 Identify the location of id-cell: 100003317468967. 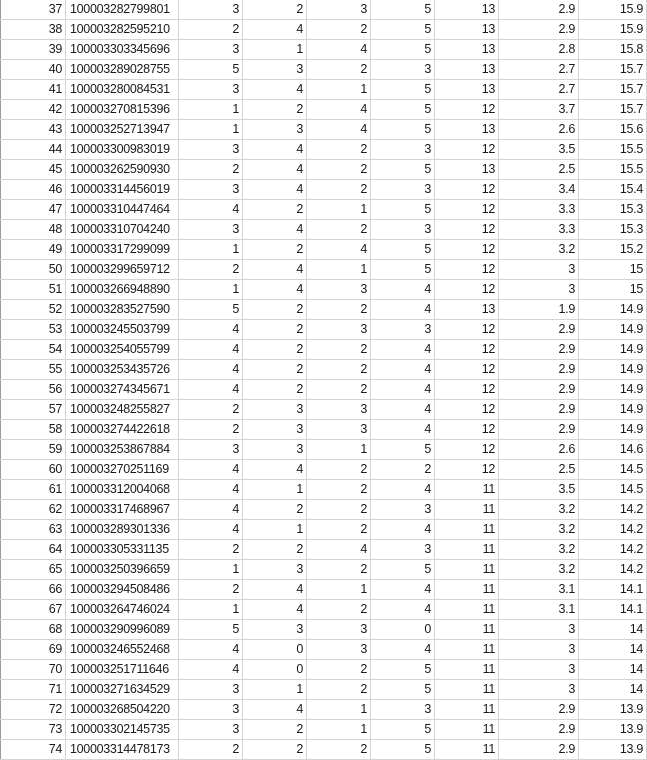
(122, 509).